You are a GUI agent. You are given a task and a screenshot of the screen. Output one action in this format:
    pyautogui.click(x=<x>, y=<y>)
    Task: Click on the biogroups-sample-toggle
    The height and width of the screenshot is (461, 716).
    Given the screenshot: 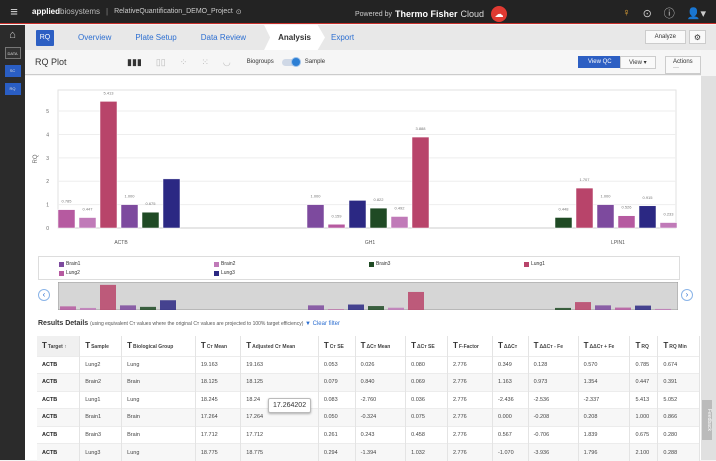 What is the action you would take?
    pyautogui.click(x=291, y=62)
    